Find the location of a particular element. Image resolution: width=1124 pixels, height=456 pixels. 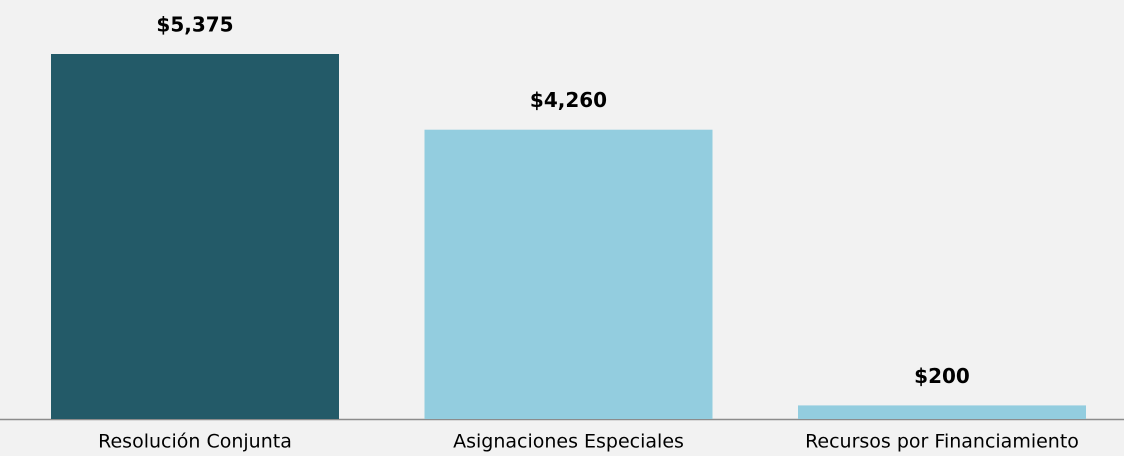

value-label: $5,375 is located at coordinates (194, 25).